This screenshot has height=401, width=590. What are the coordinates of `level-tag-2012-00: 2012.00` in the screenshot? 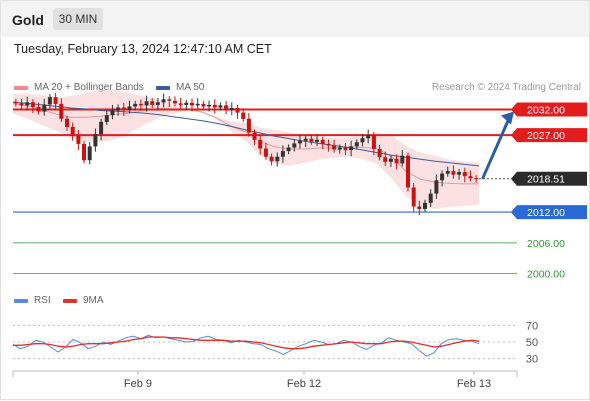 It's located at (546, 213).